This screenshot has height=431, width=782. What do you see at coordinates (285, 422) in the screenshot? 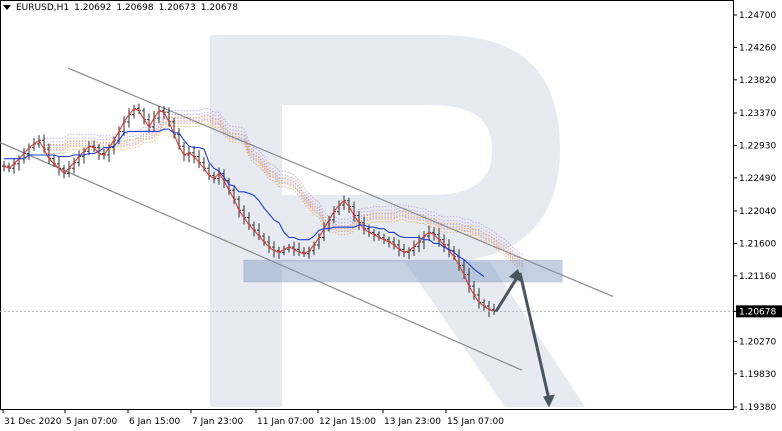
I see `x-tick-label: 11 Jan 07:00` at bounding box center [285, 422].